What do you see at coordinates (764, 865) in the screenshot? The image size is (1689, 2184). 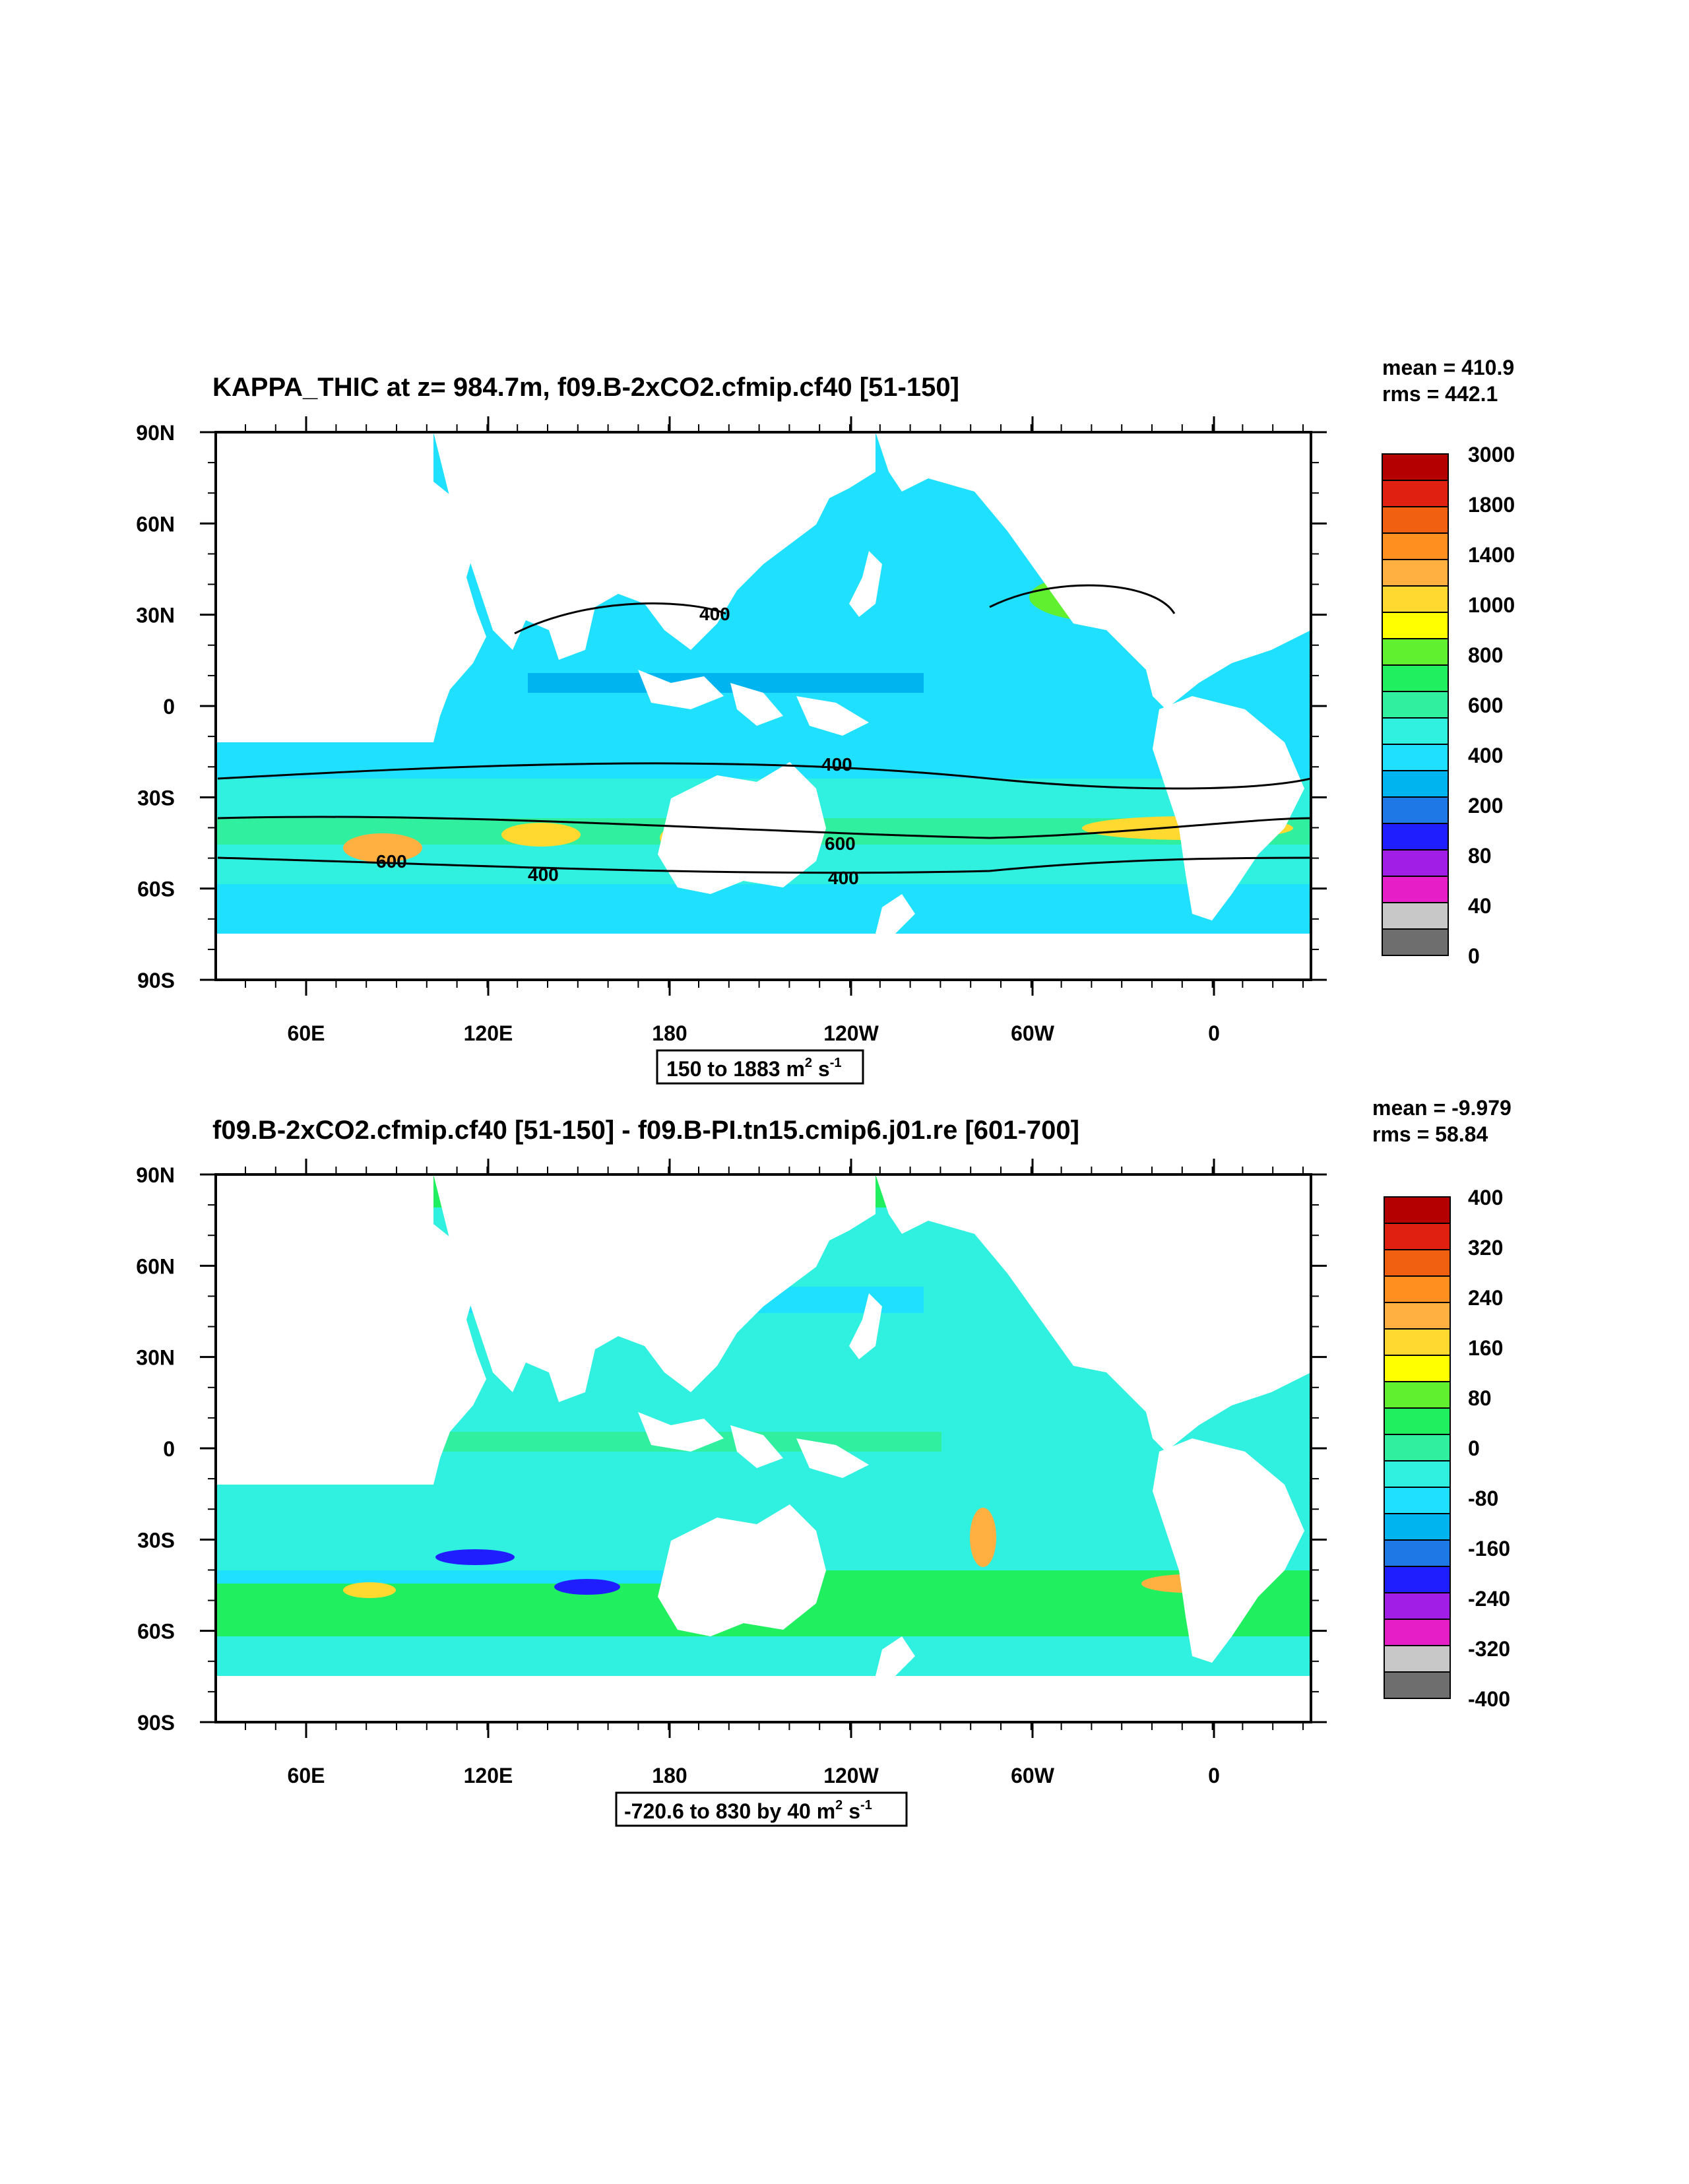 I see `top-contour-400-acc-s` at bounding box center [764, 865].